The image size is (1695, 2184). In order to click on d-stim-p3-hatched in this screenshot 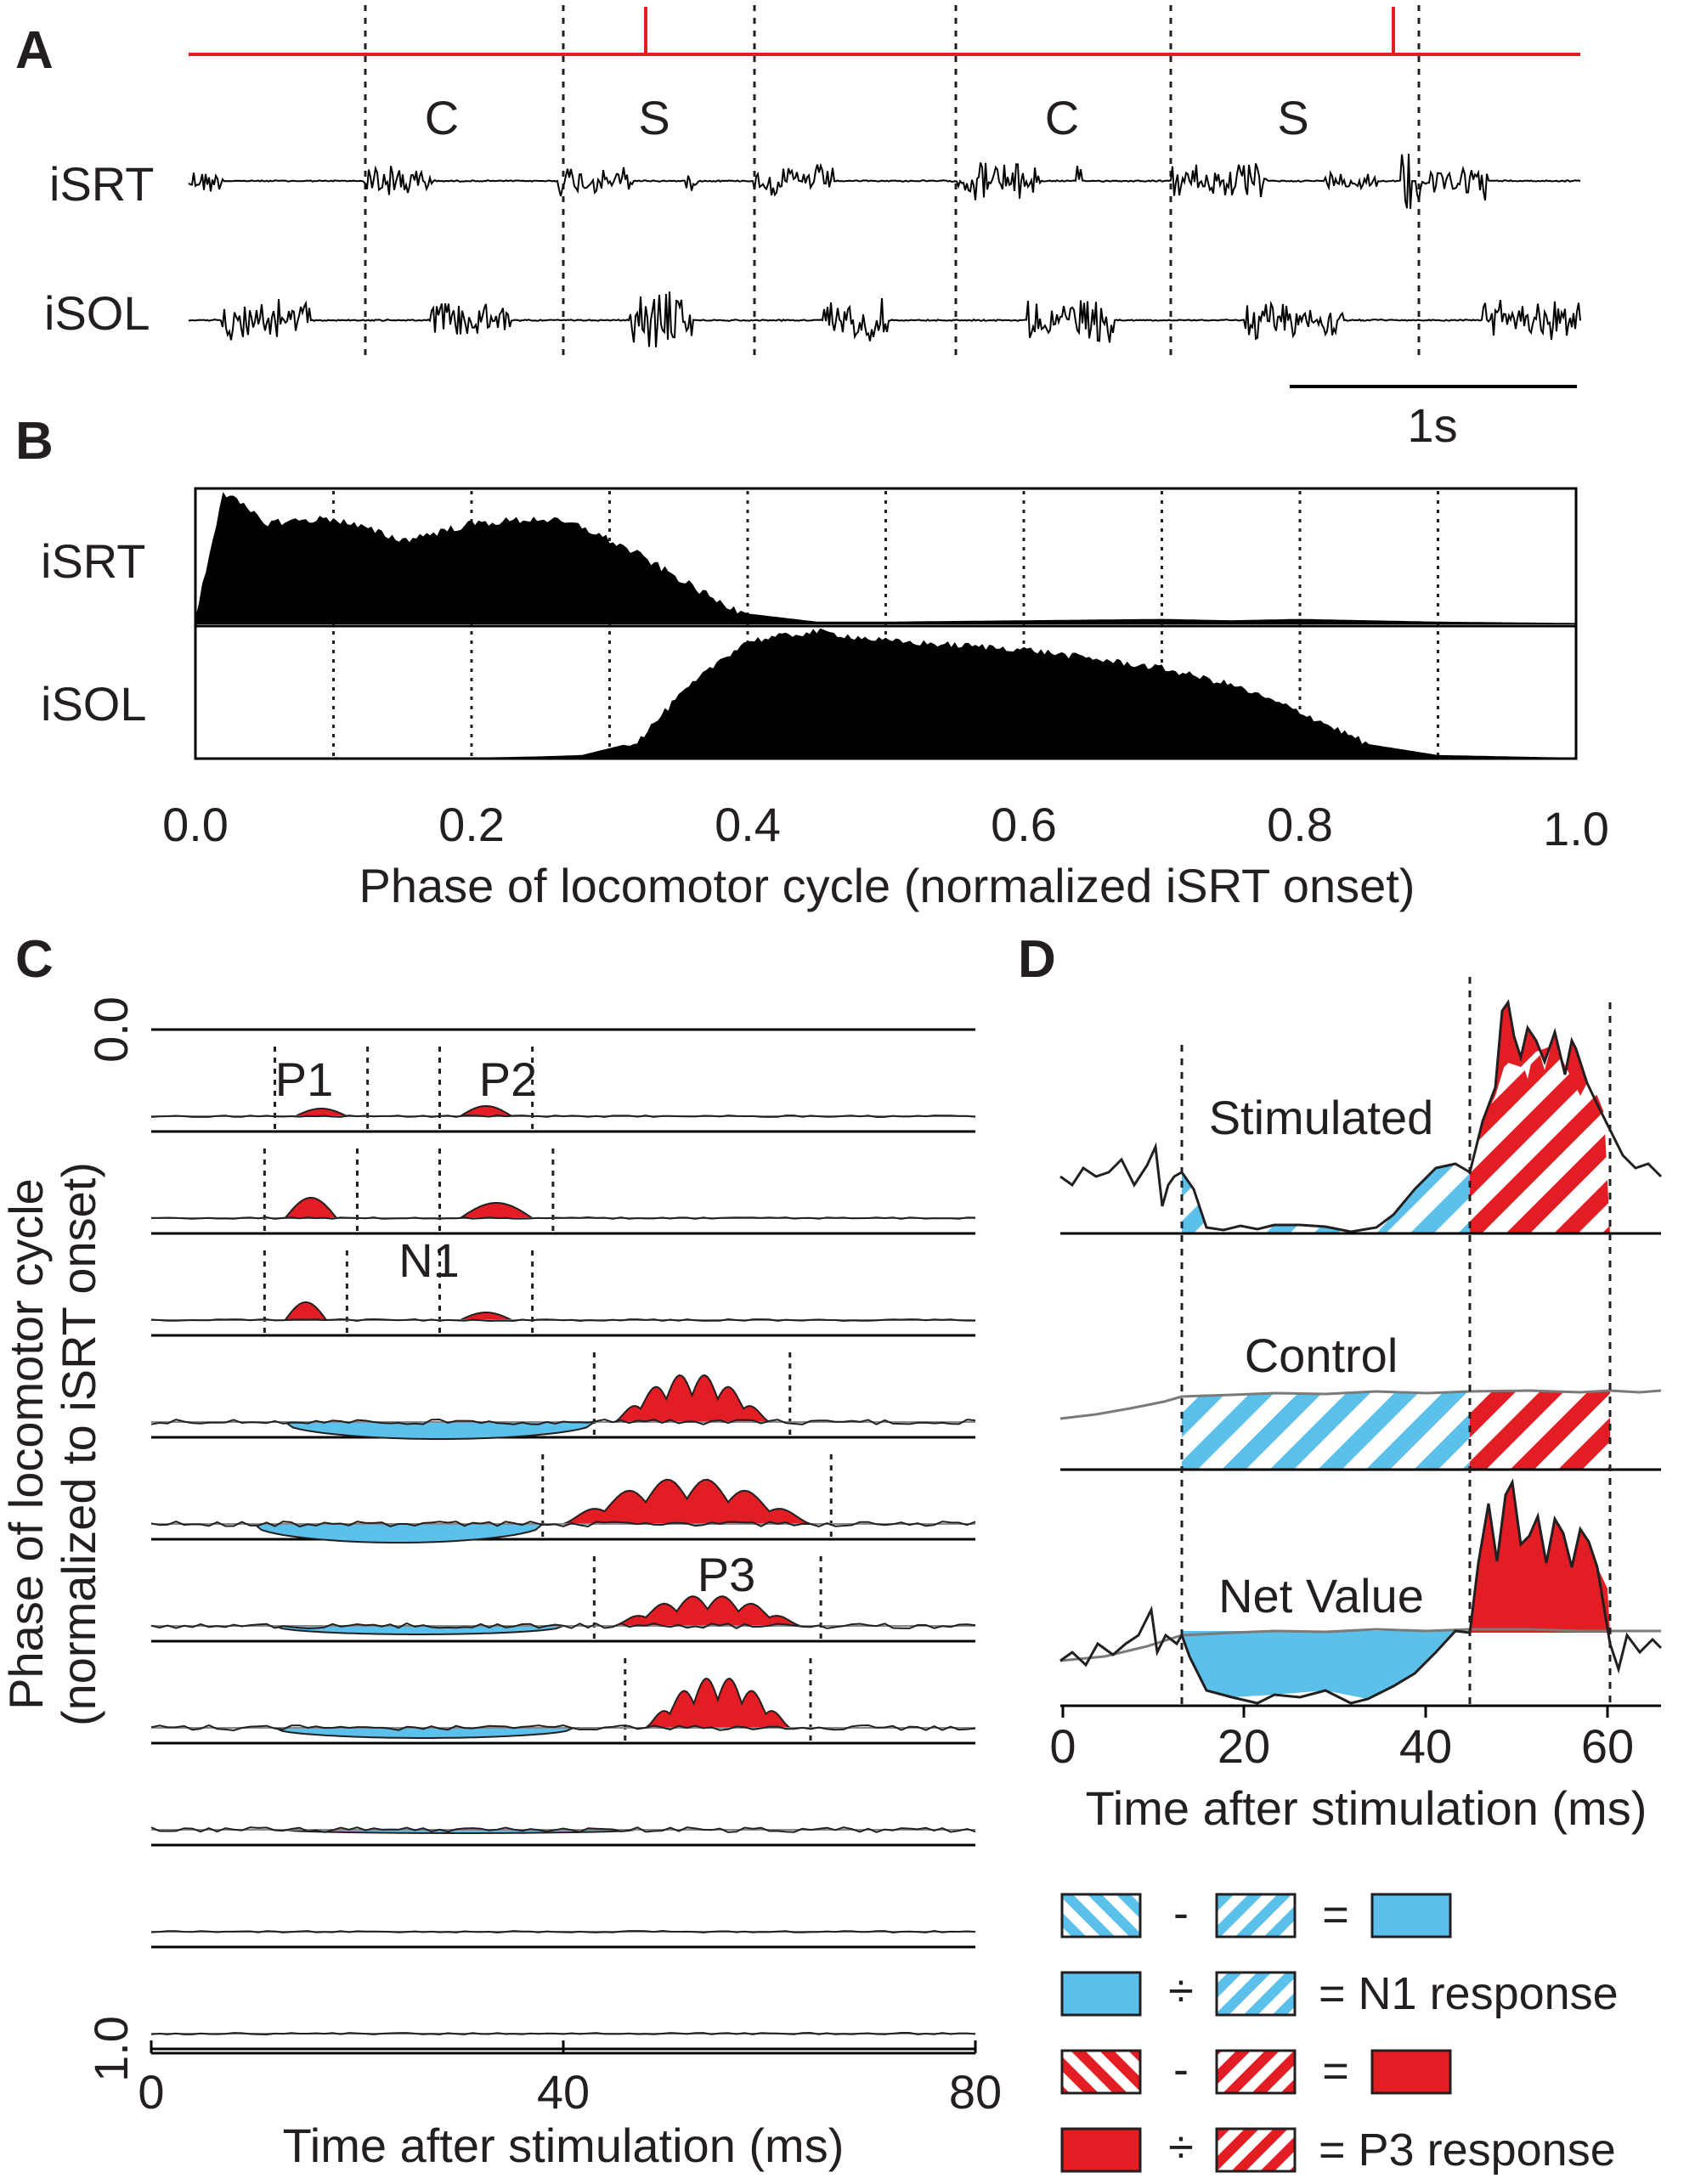, I will do `click(1540, 1132)`.